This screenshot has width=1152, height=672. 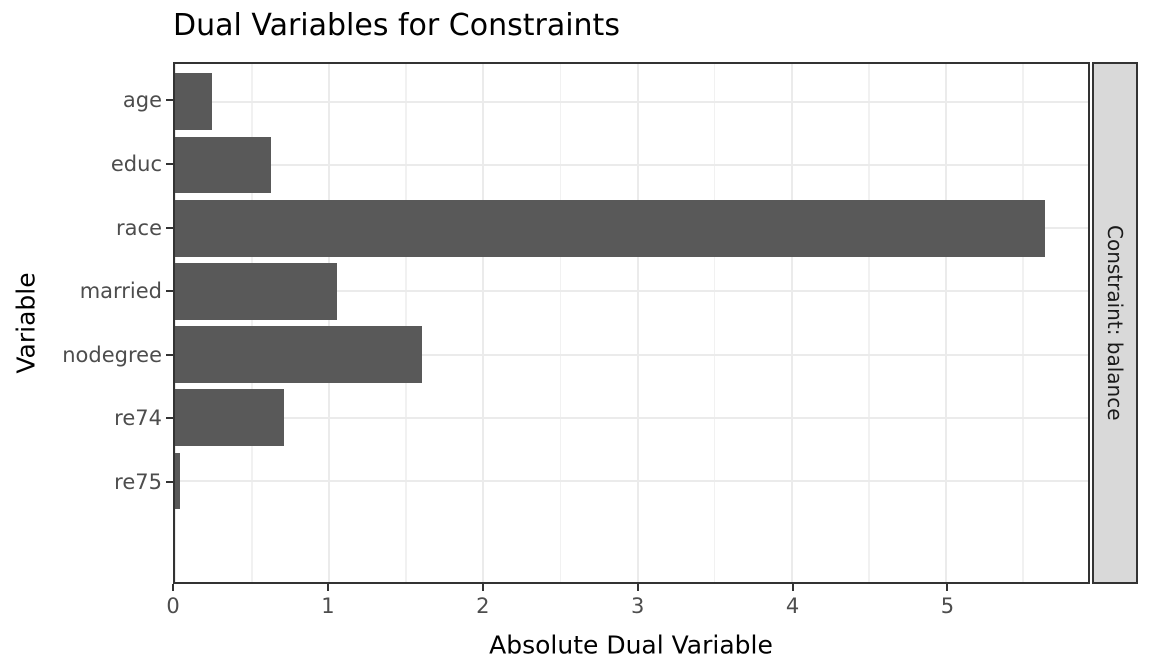 What do you see at coordinates (638, 606) in the screenshot?
I see `x-tick-label-3: 3` at bounding box center [638, 606].